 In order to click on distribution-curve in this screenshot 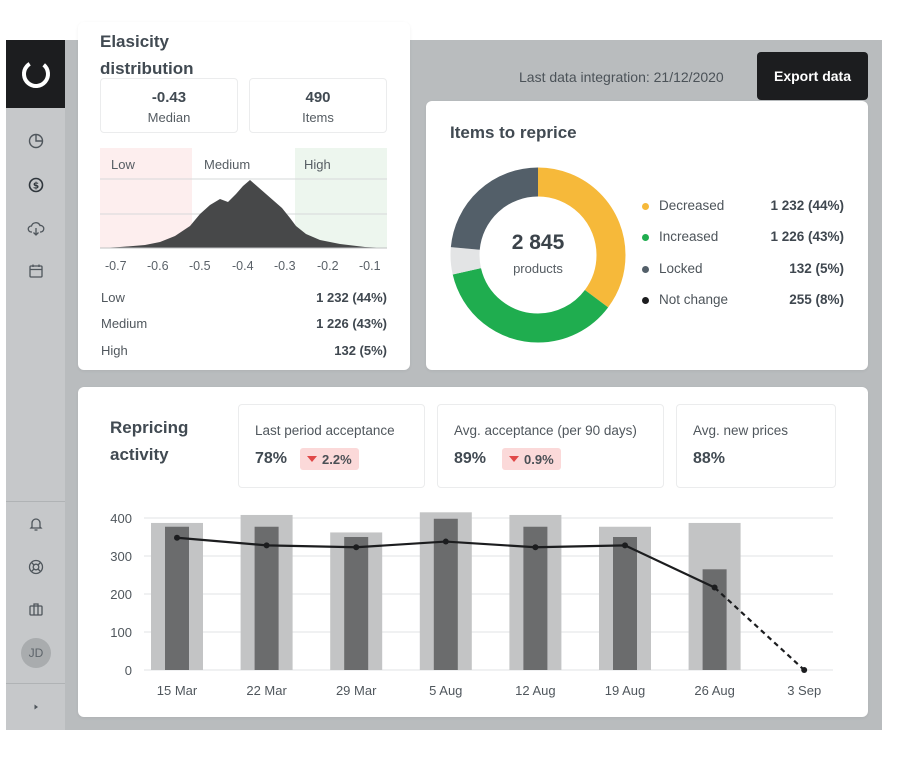, I will do `click(243, 214)`.